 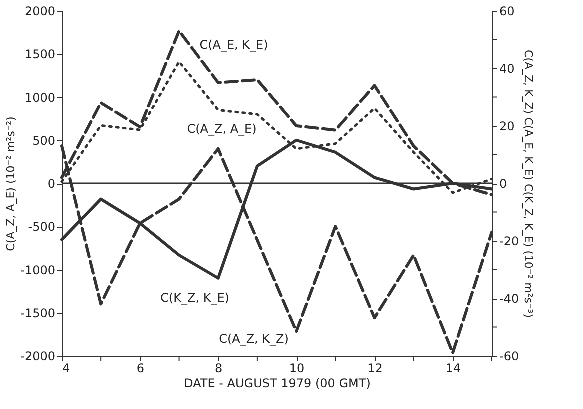 I want to click on y-tick-label: -1000, so click(x=38, y=270).